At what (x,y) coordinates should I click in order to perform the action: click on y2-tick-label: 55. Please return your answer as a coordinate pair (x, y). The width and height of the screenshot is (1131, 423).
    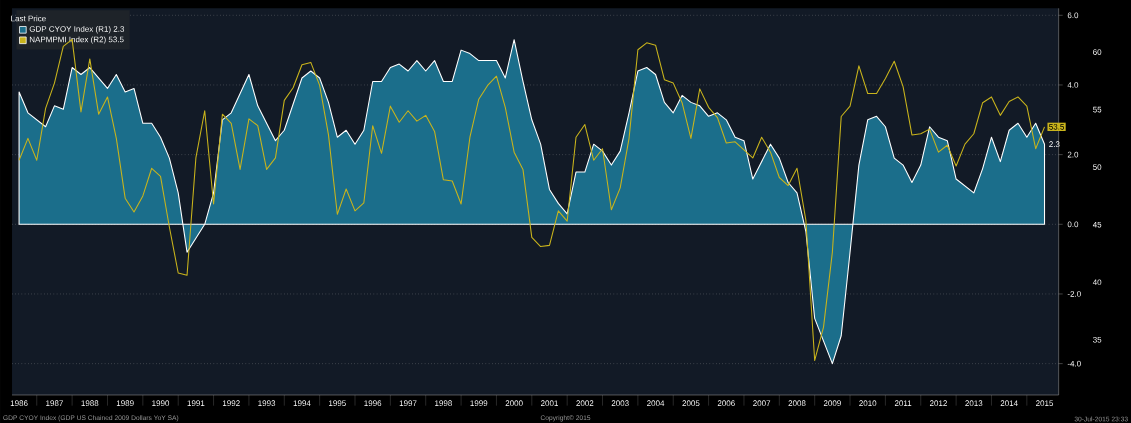
    Looking at the image, I should click on (1097, 109).